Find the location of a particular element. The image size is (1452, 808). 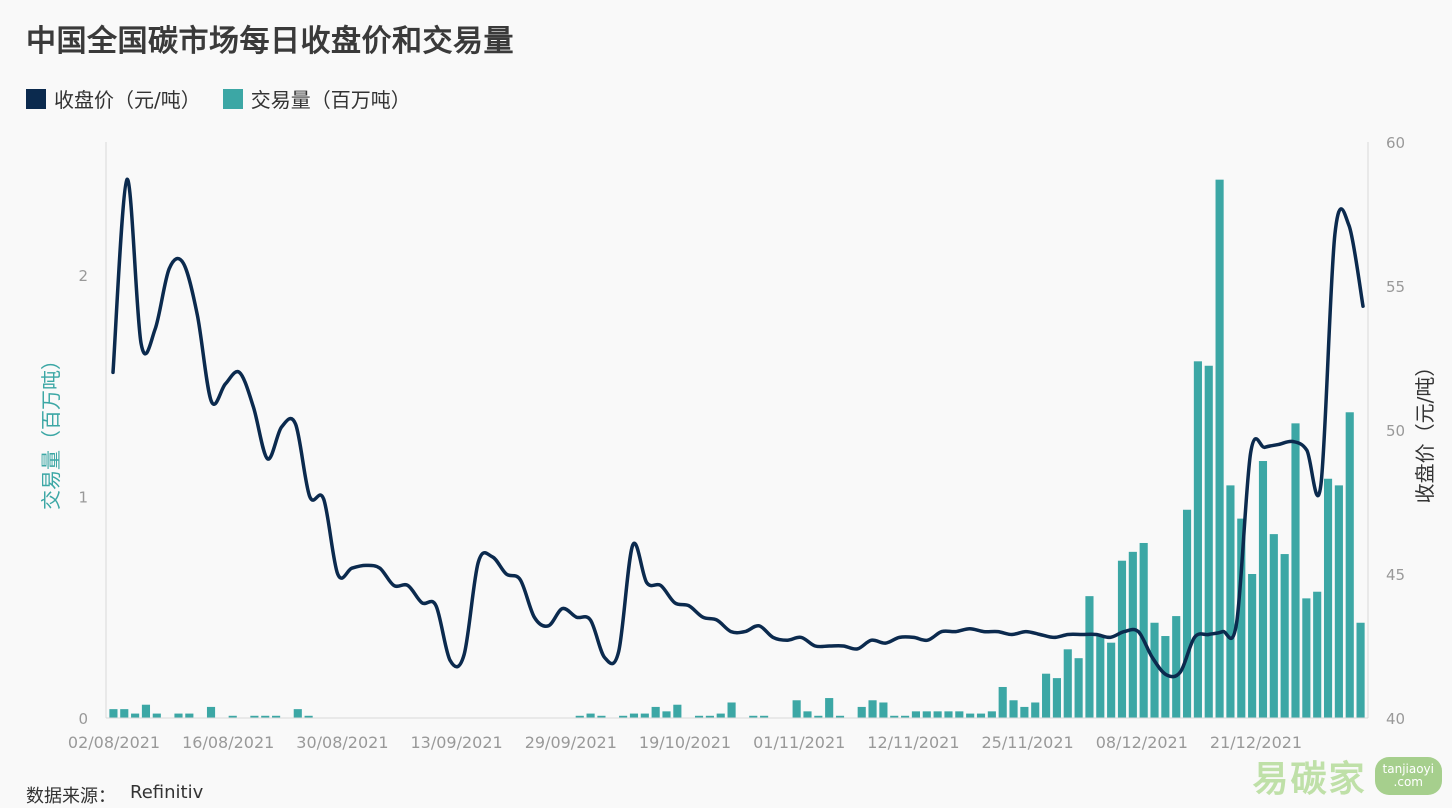

x-tick-label: 12/11/2021 is located at coordinates (913, 742).